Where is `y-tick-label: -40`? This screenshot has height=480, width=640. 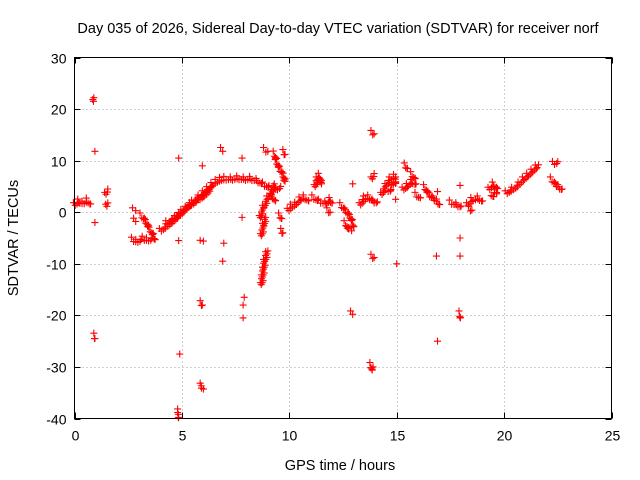
y-tick-label: -40 is located at coordinates (56, 420).